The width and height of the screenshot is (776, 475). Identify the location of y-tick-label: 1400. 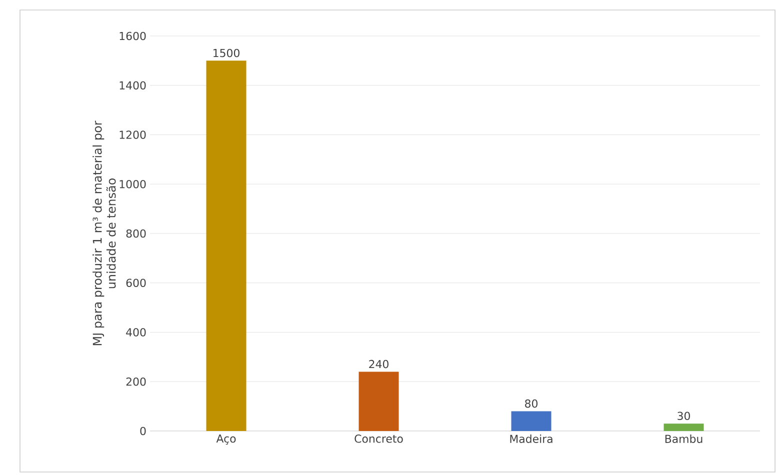
(133, 85).